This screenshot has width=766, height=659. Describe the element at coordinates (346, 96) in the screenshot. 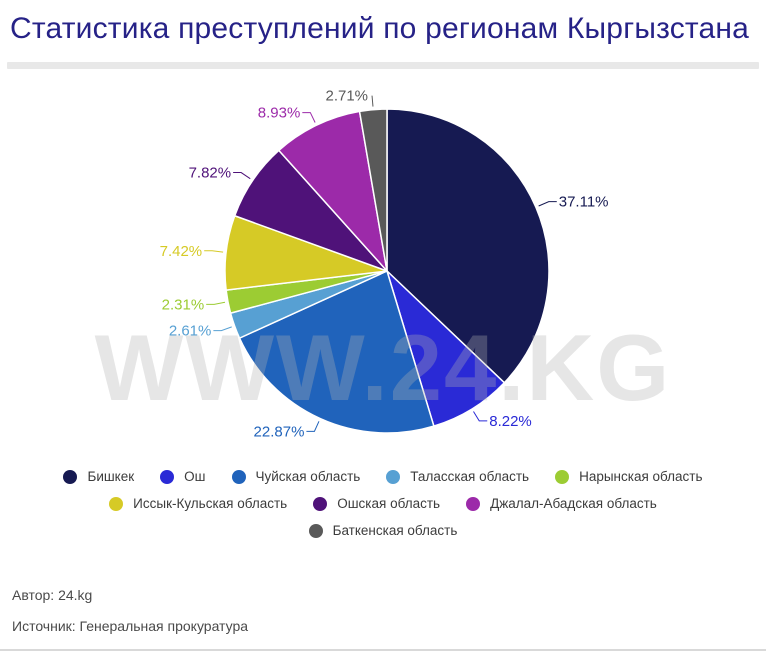

I see `pie-value-label-8: 2.71%` at that location.